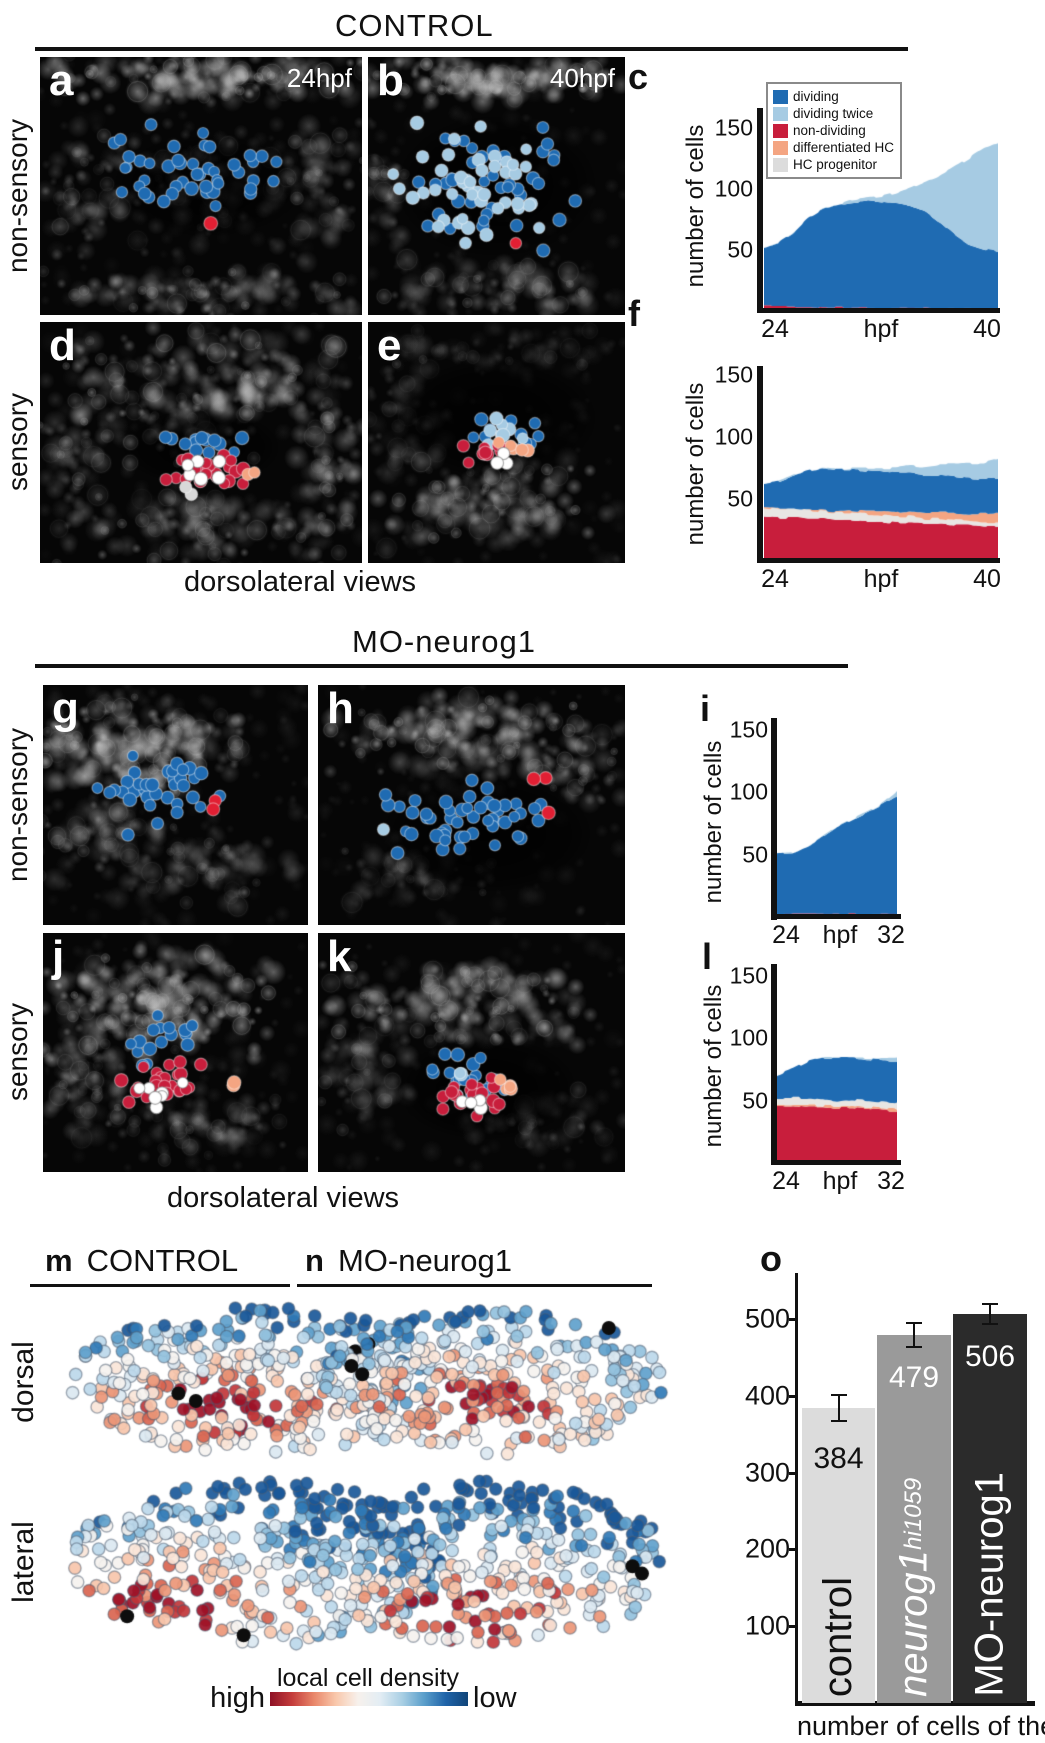  Describe the element at coordinates (921, 1726) in the screenshot. I see `bar-chart-caption: number of cells of the ov` at that location.